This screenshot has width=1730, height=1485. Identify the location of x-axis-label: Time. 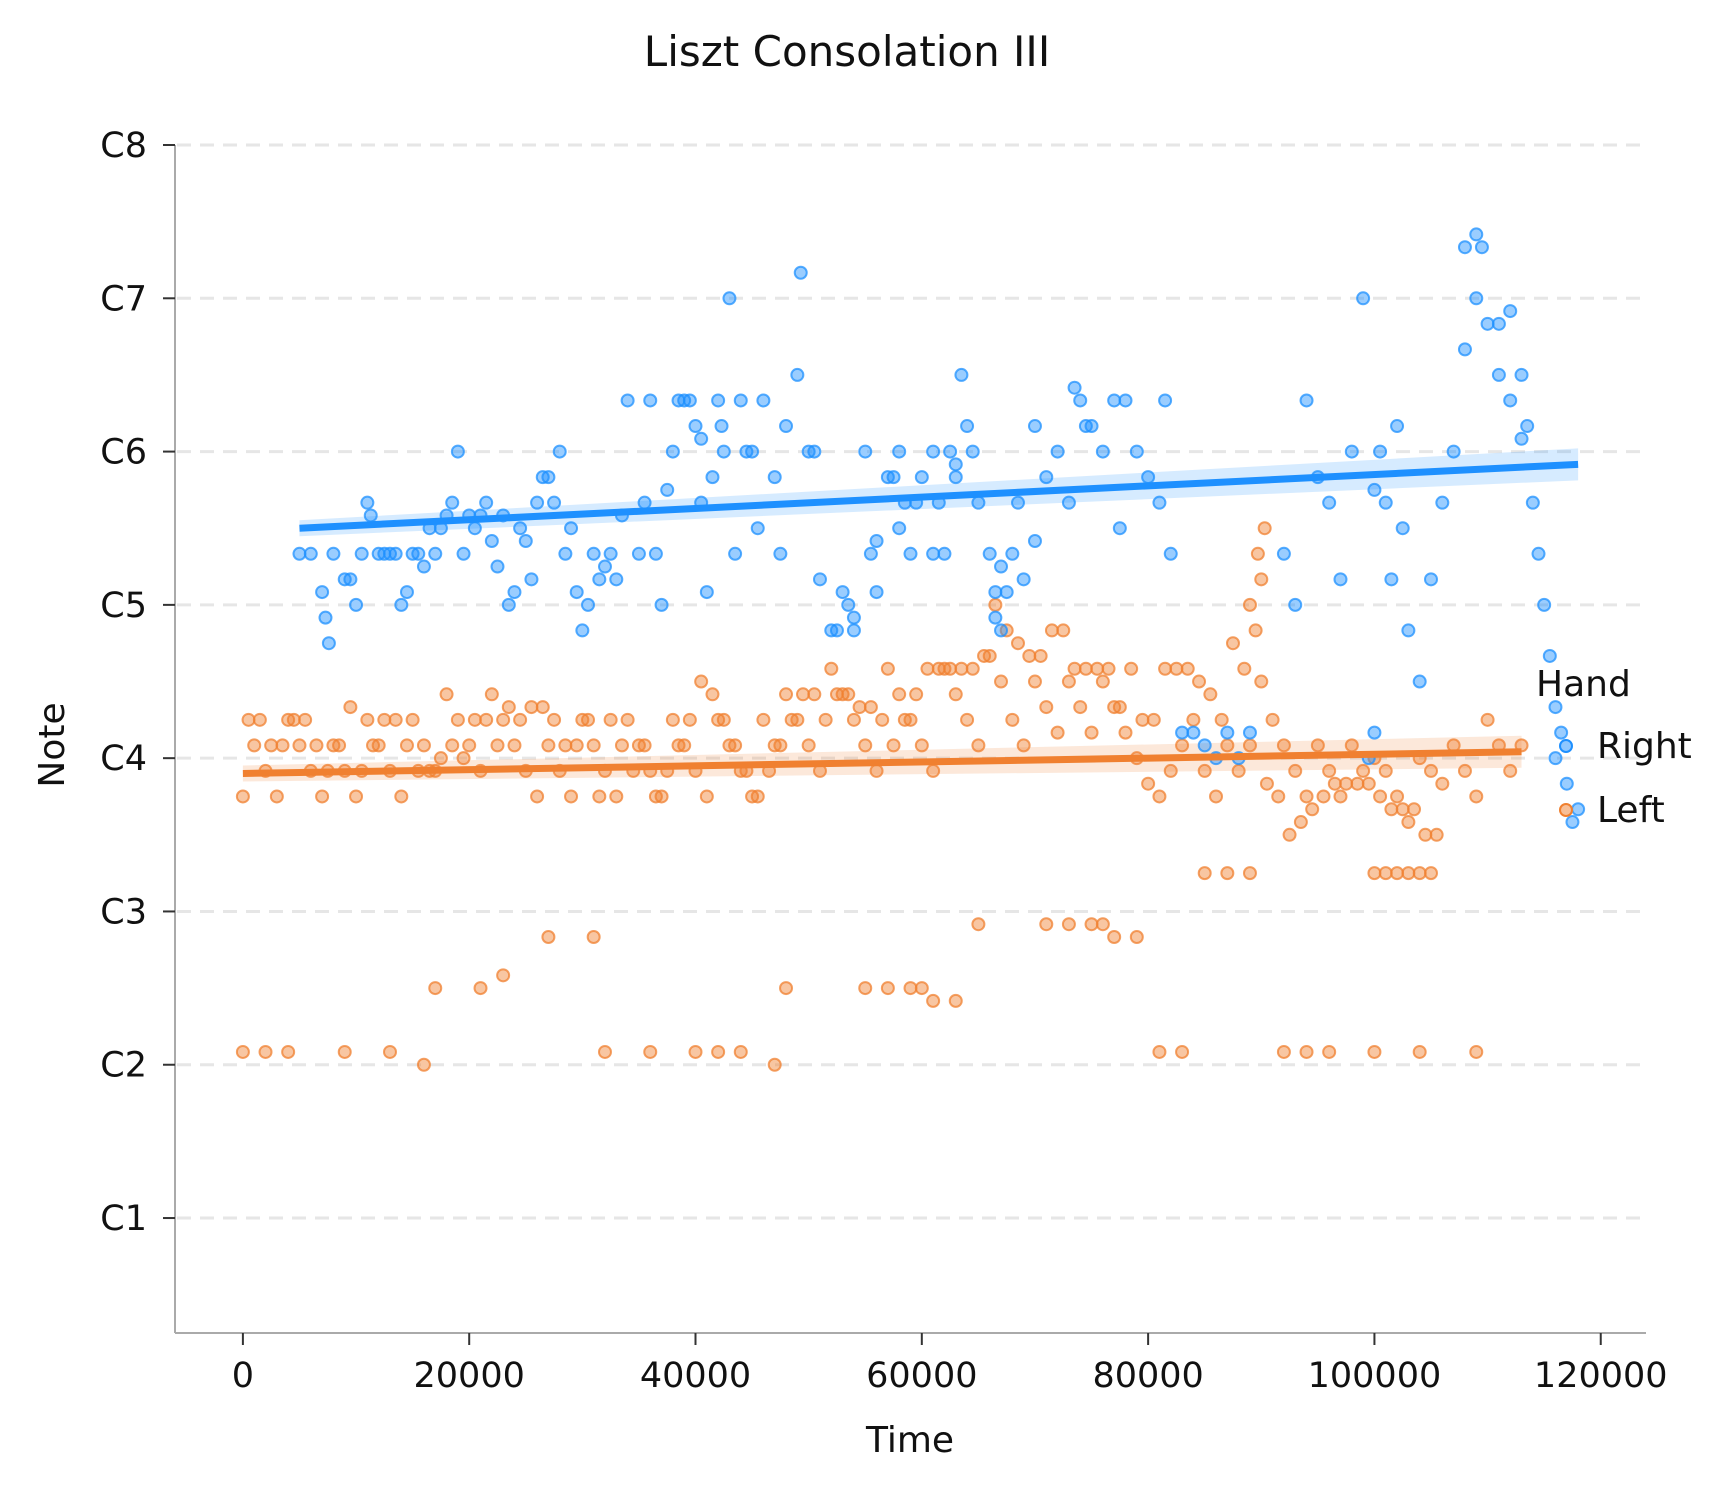
(909, 1440).